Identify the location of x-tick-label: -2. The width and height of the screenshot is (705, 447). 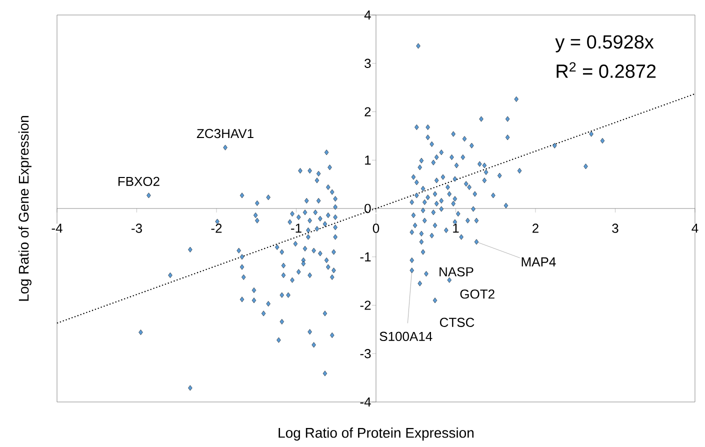
(216, 228).